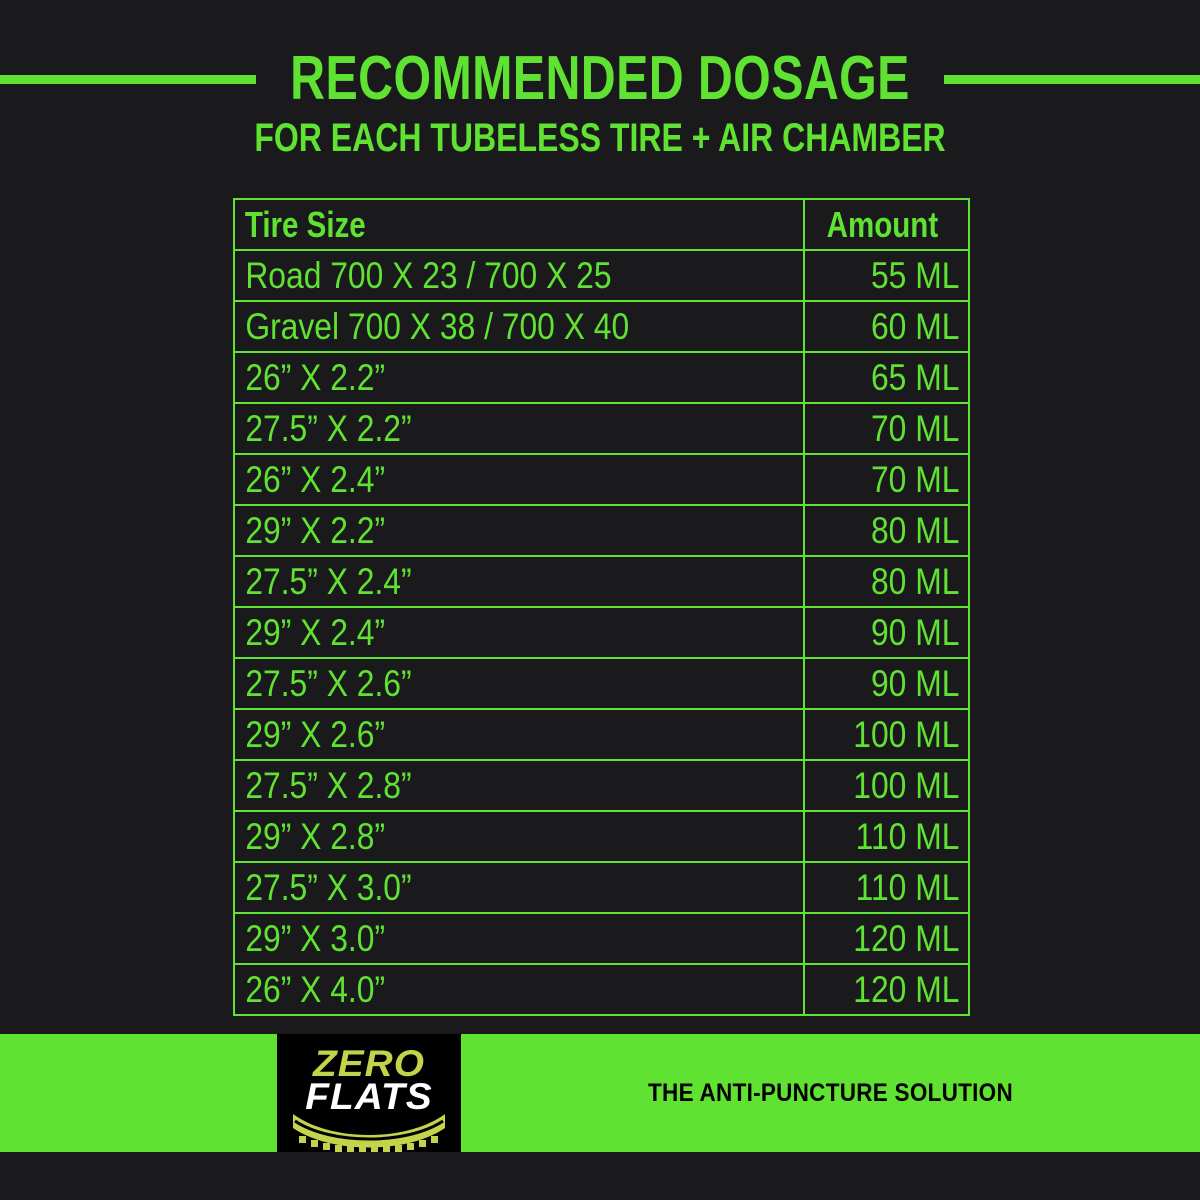 The image size is (1200, 1200). I want to click on cell-tire-size-label: 29” X 2.6”, so click(315, 734).